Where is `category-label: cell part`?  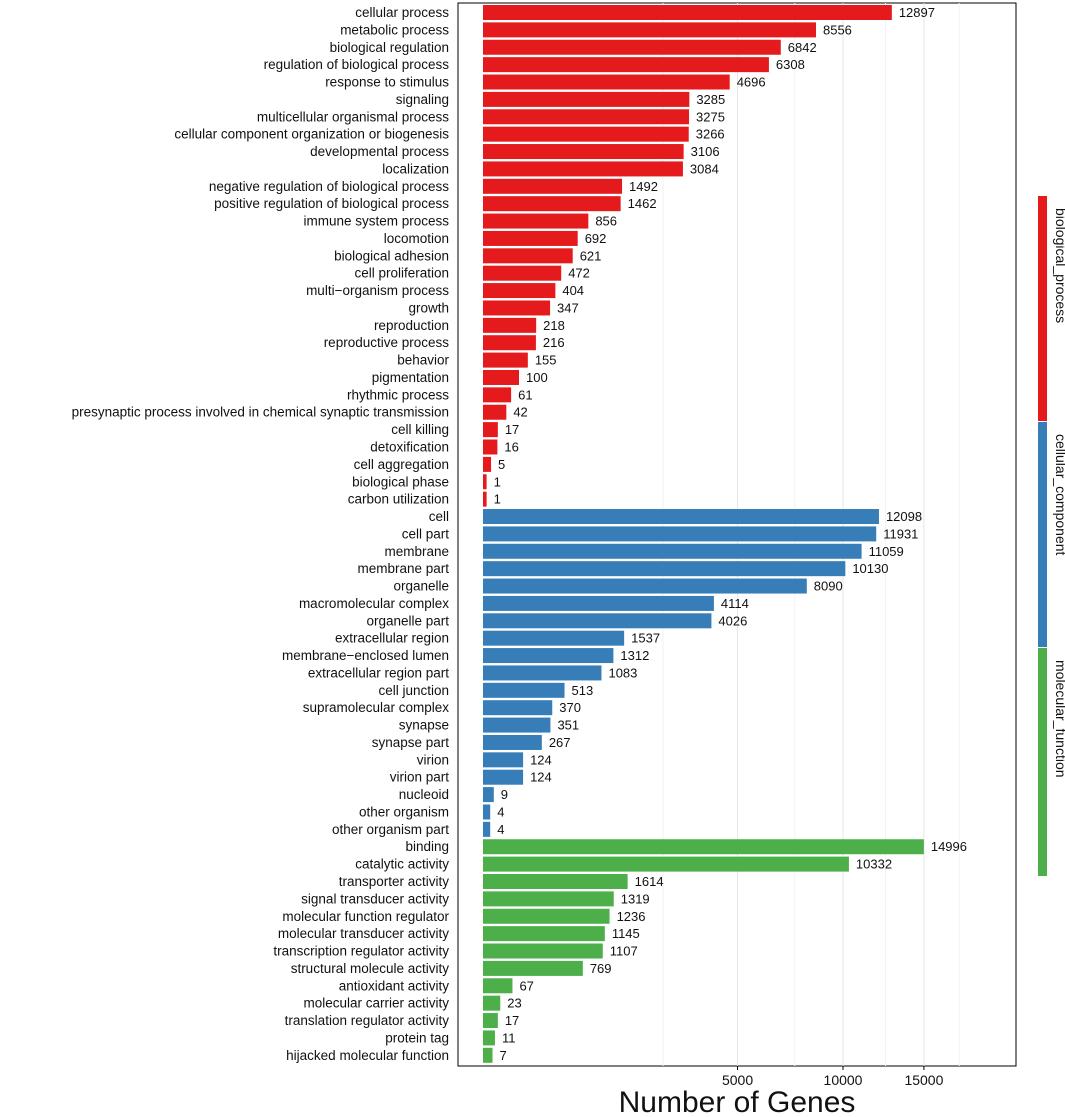 category-label: cell part is located at coordinates (426, 533).